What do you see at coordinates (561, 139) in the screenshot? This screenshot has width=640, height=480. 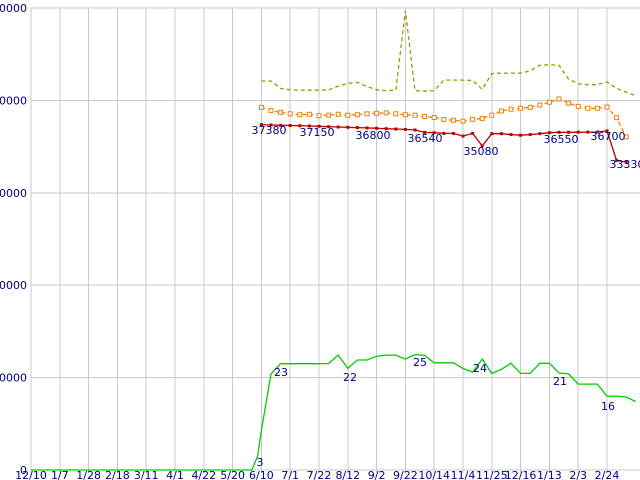 I see `data-point-label: 36550` at bounding box center [561, 139].